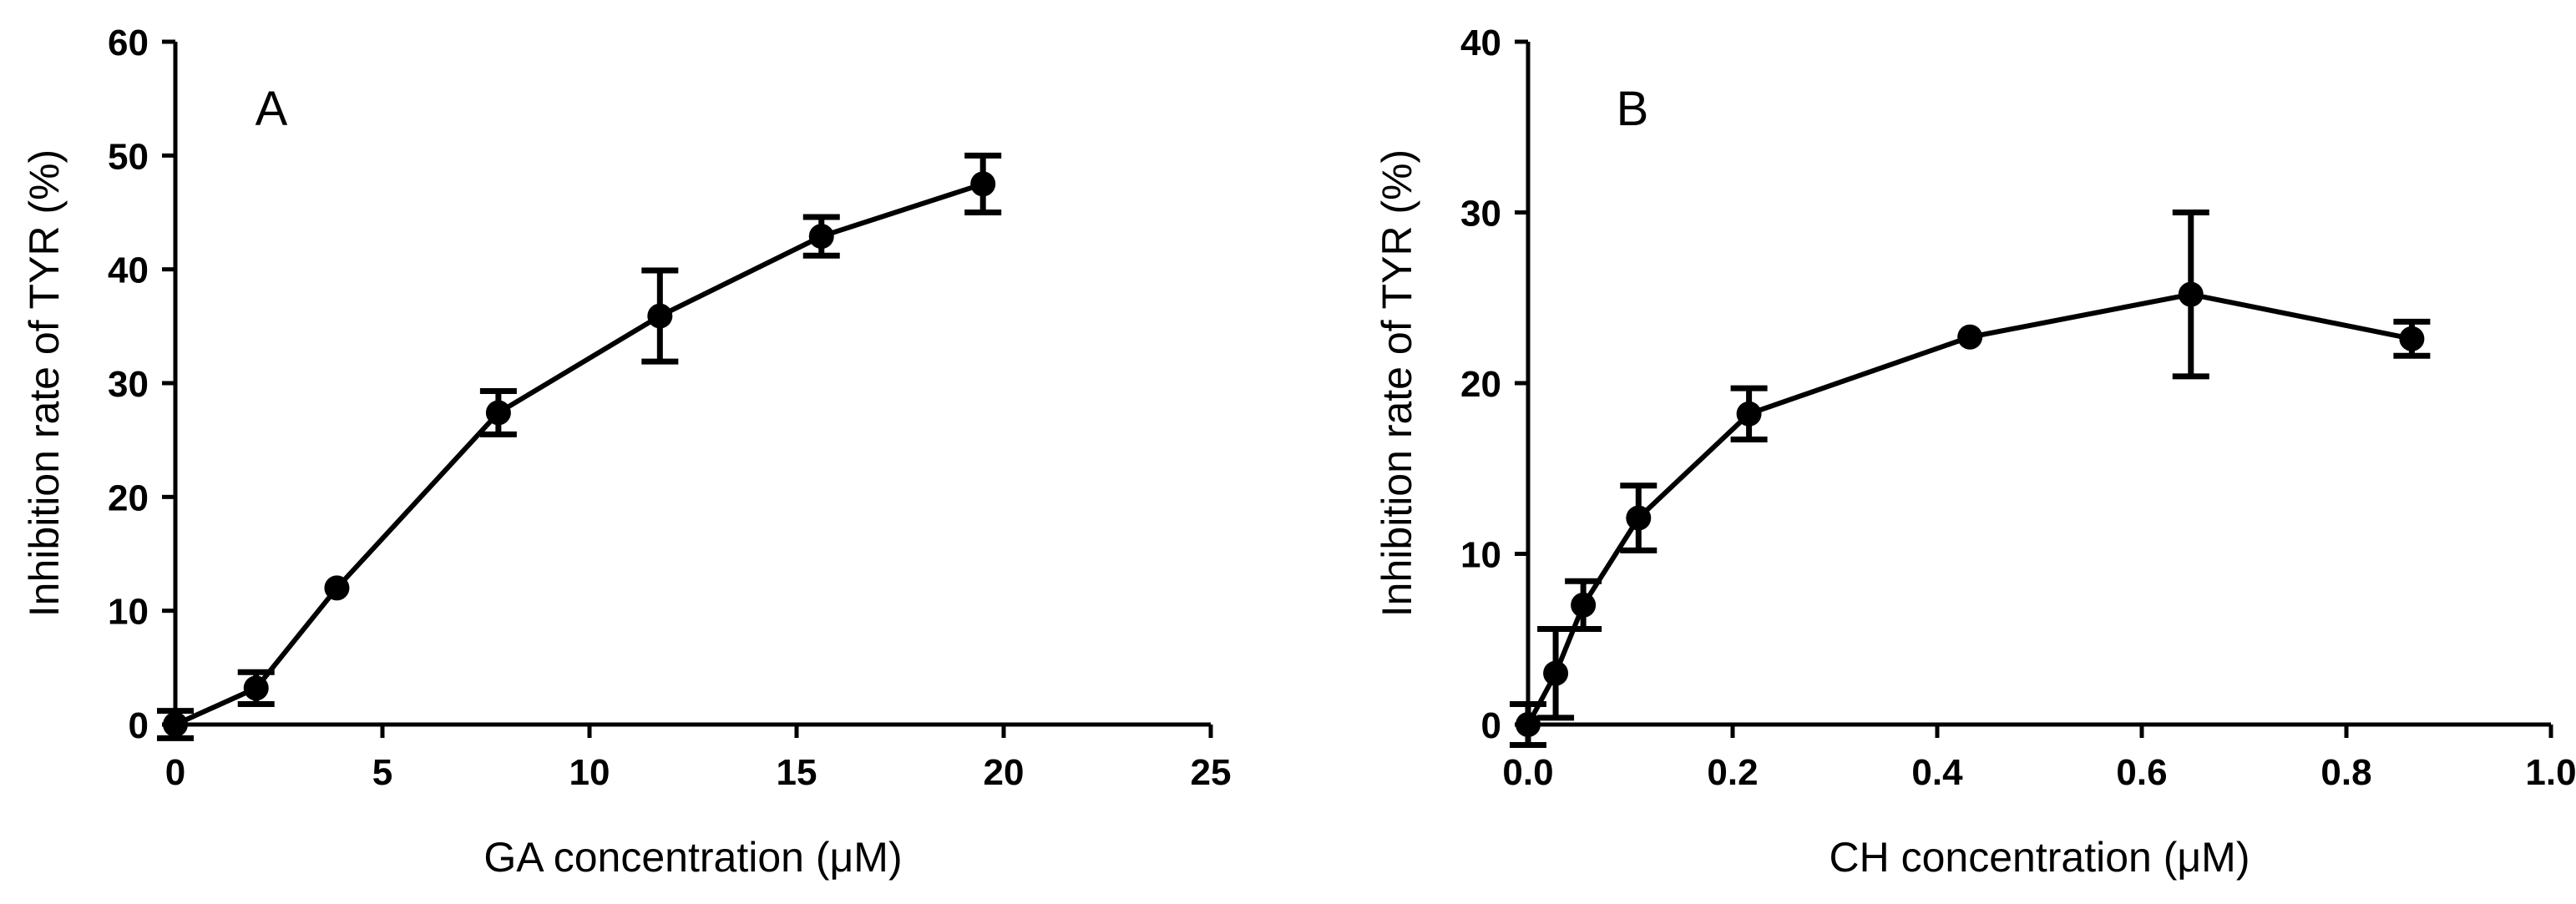 This screenshot has height=904, width=2576. Describe the element at coordinates (2040, 858) in the screenshot. I see `x-axis-title: CH concentration (μM)` at that location.